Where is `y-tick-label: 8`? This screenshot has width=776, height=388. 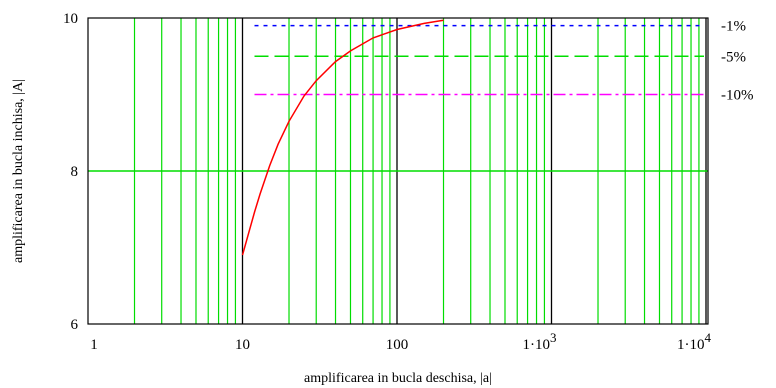 y-tick-label: 8 is located at coordinates (75, 172).